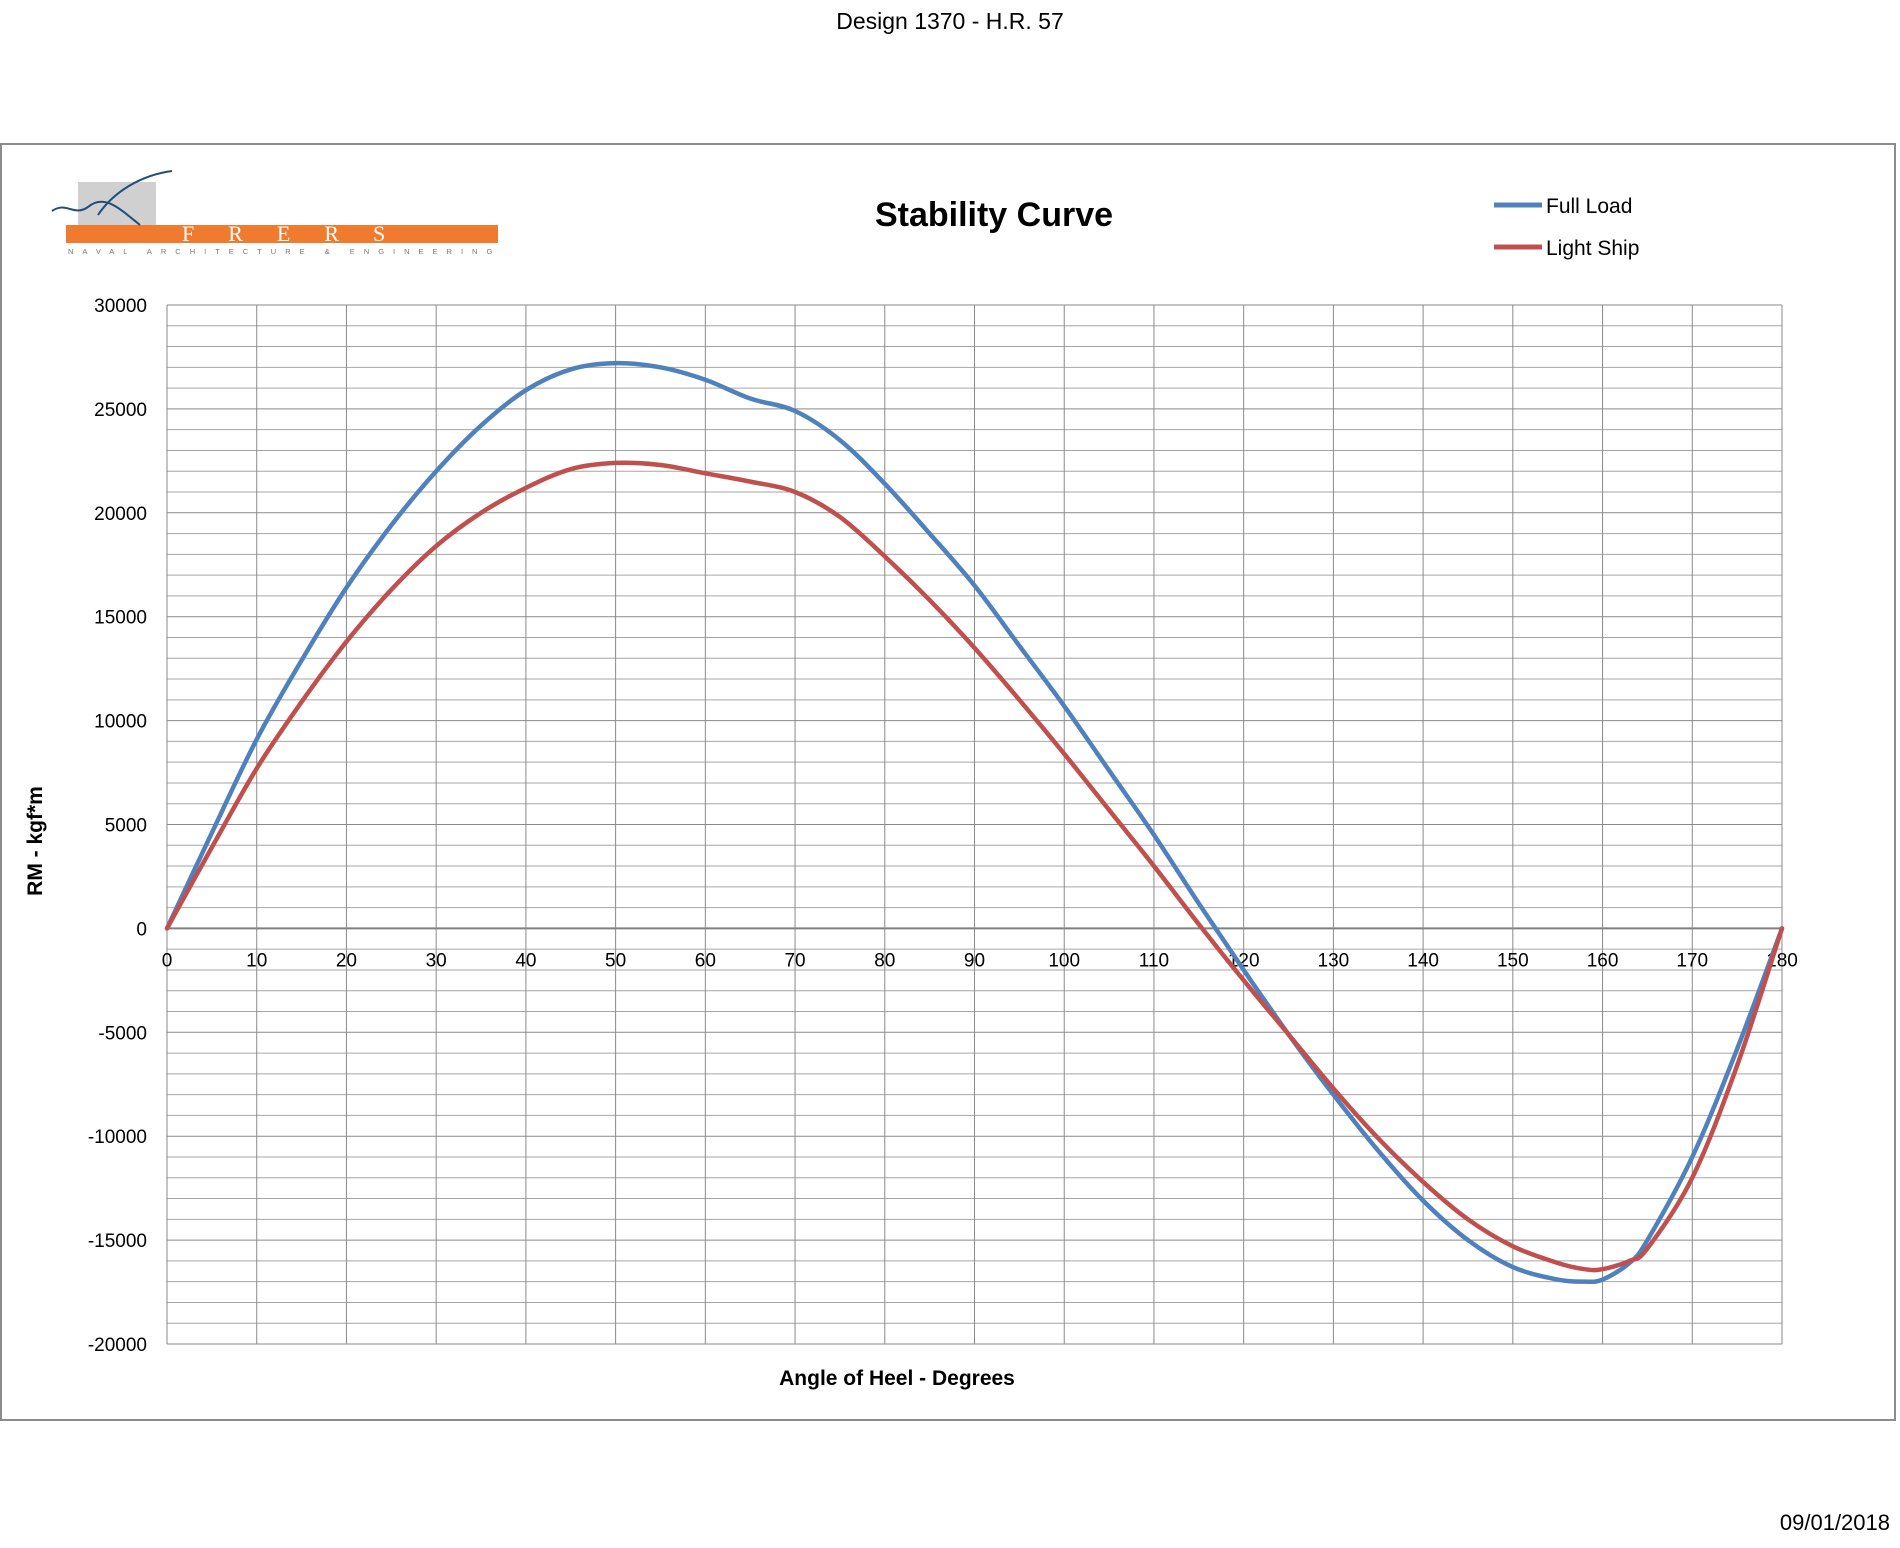  What do you see at coordinates (120, 722) in the screenshot?
I see `y-tick-label: 10000` at bounding box center [120, 722].